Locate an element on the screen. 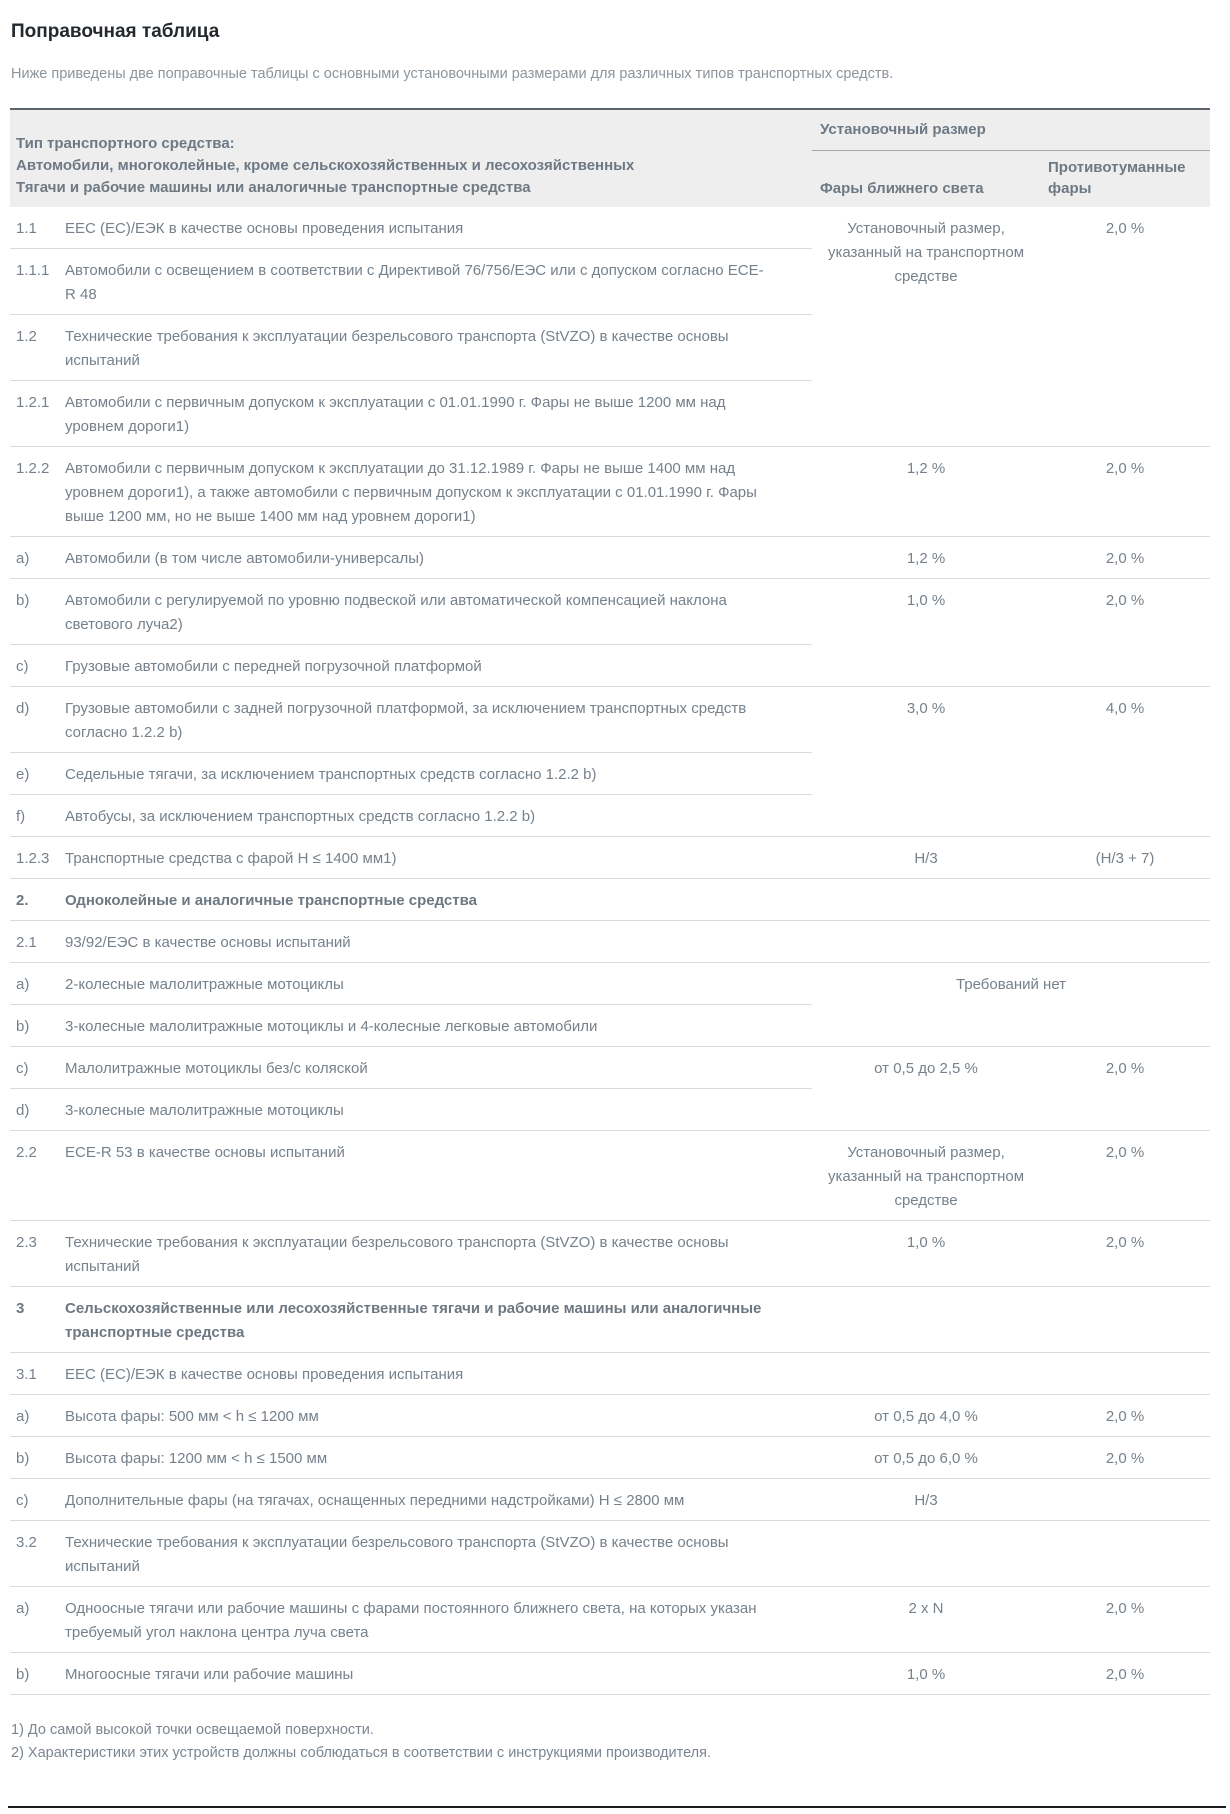 Image resolution: width=1230 pixels, height=1814 pixels. page-title: Поправочная таблица is located at coordinates (115, 31).